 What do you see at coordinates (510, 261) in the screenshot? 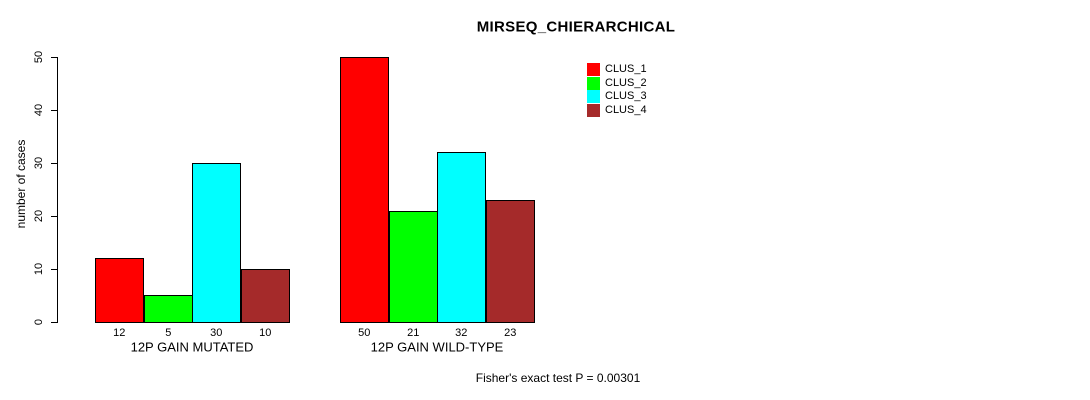
I see `bar-clus_4-group2` at bounding box center [510, 261].